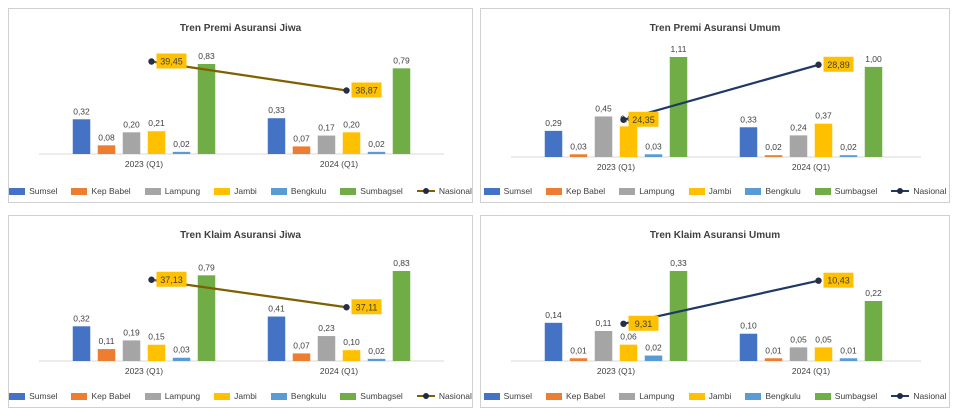  What do you see at coordinates (900, 191) in the screenshot?
I see `legend-line-swatch` at bounding box center [900, 191].